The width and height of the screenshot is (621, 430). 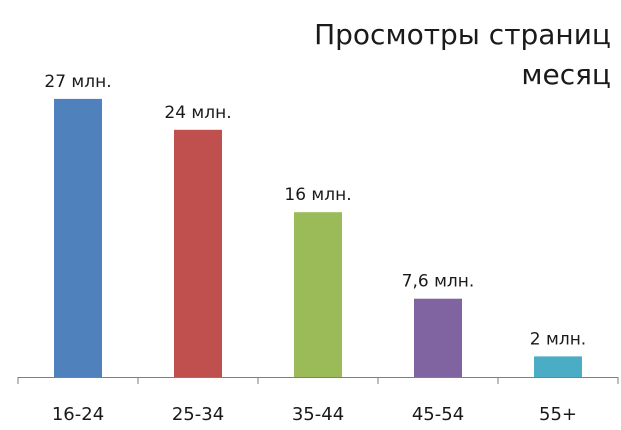 I want to click on data-label-35-44: 16 млн., so click(x=317, y=195).